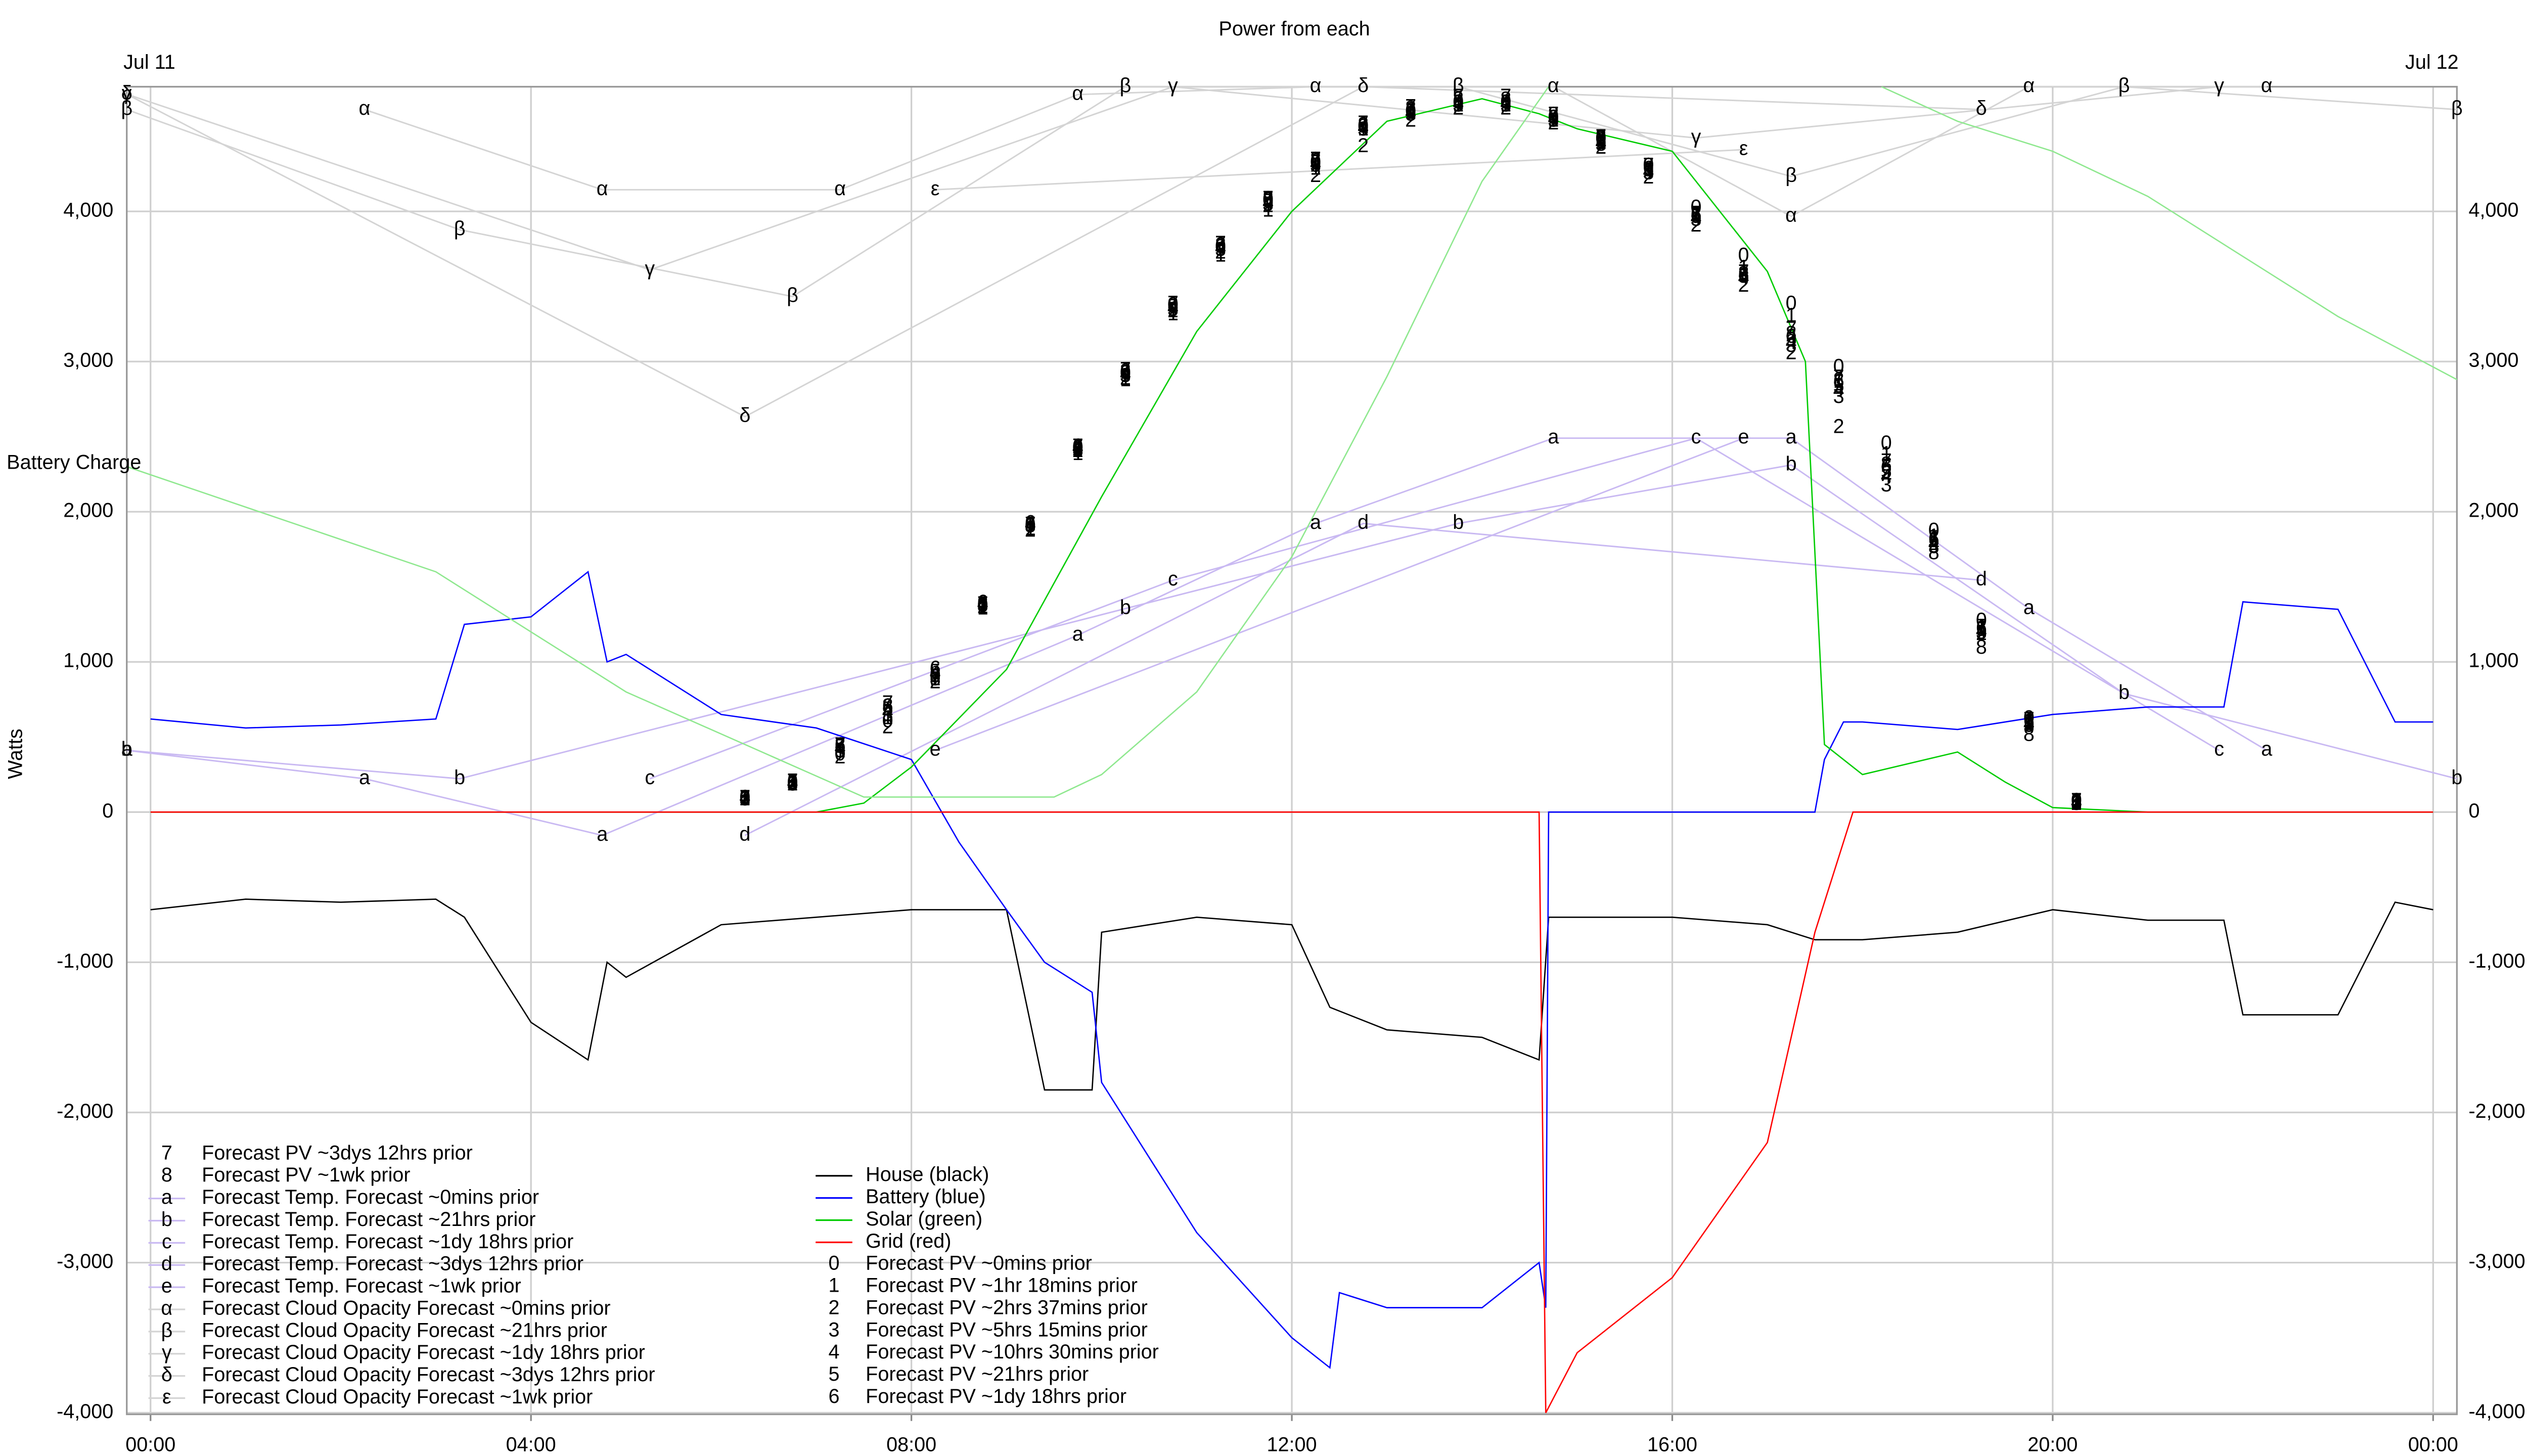 This screenshot has width=2528, height=1456. What do you see at coordinates (338, 1153) in the screenshot?
I see `legend-label: Forecast PV ~3dys 12hrs prior` at bounding box center [338, 1153].